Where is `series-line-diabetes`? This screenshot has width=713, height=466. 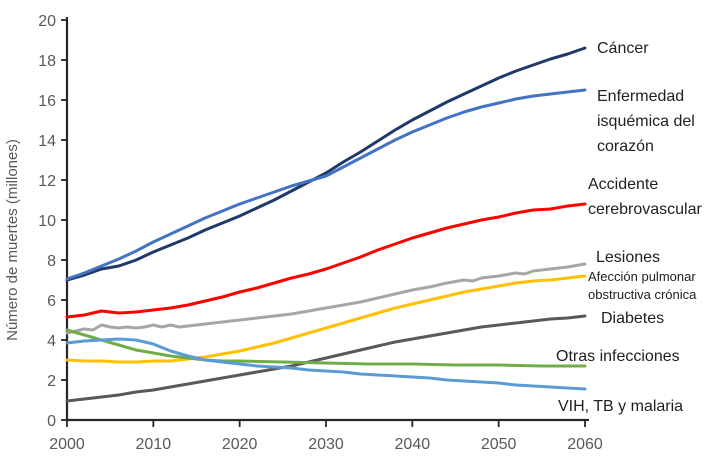 series-line-diabetes is located at coordinates (326, 358).